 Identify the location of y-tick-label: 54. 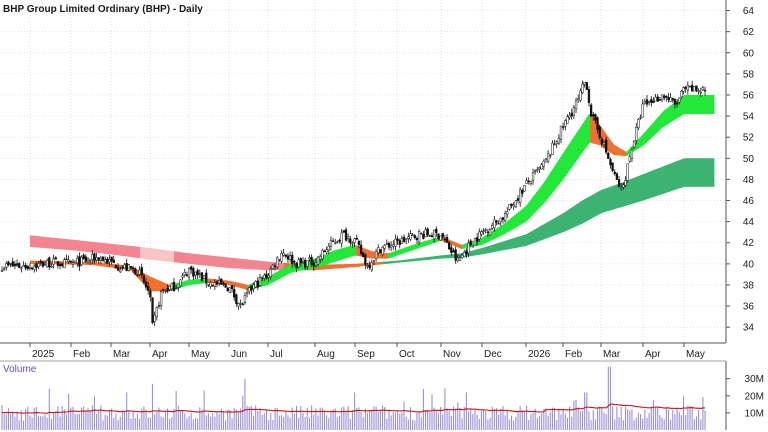
(749, 117).